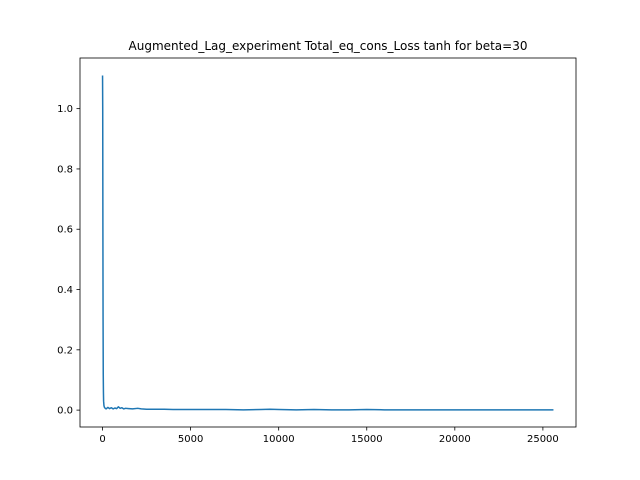 The height and width of the screenshot is (480, 640). Describe the element at coordinates (65, 109) in the screenshot. I see `y-tick-label: 1.0` at that location.